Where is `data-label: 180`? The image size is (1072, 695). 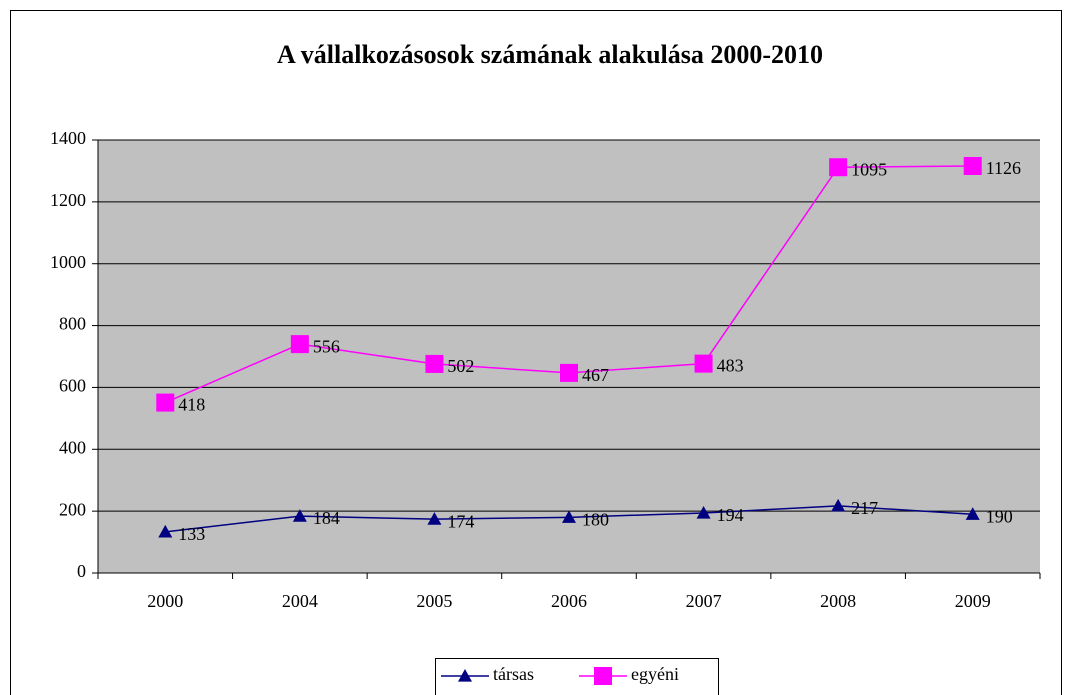 data-label: 180 is located at coordinates (595, 519).